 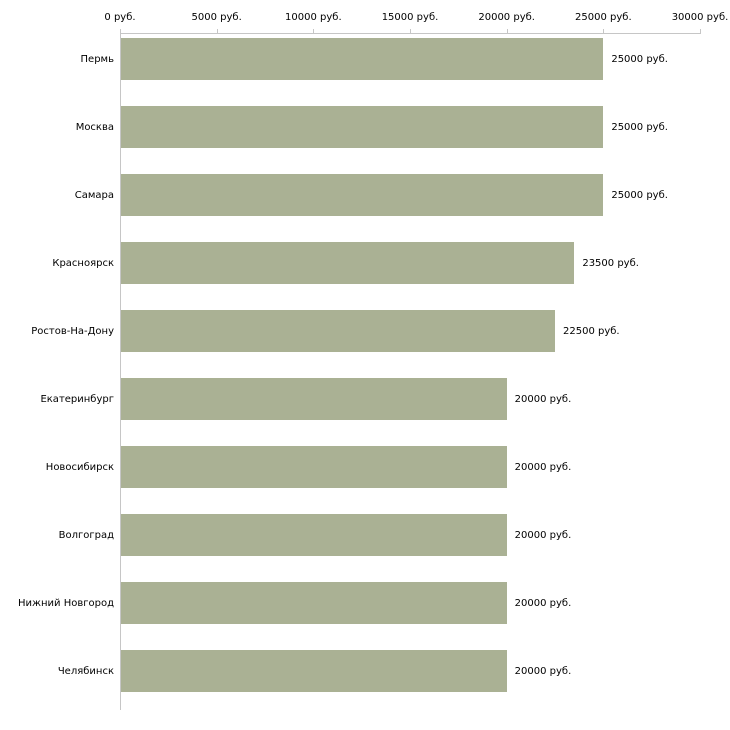 I want to click on category-label: Волгоград, so click(x=86, y=535).